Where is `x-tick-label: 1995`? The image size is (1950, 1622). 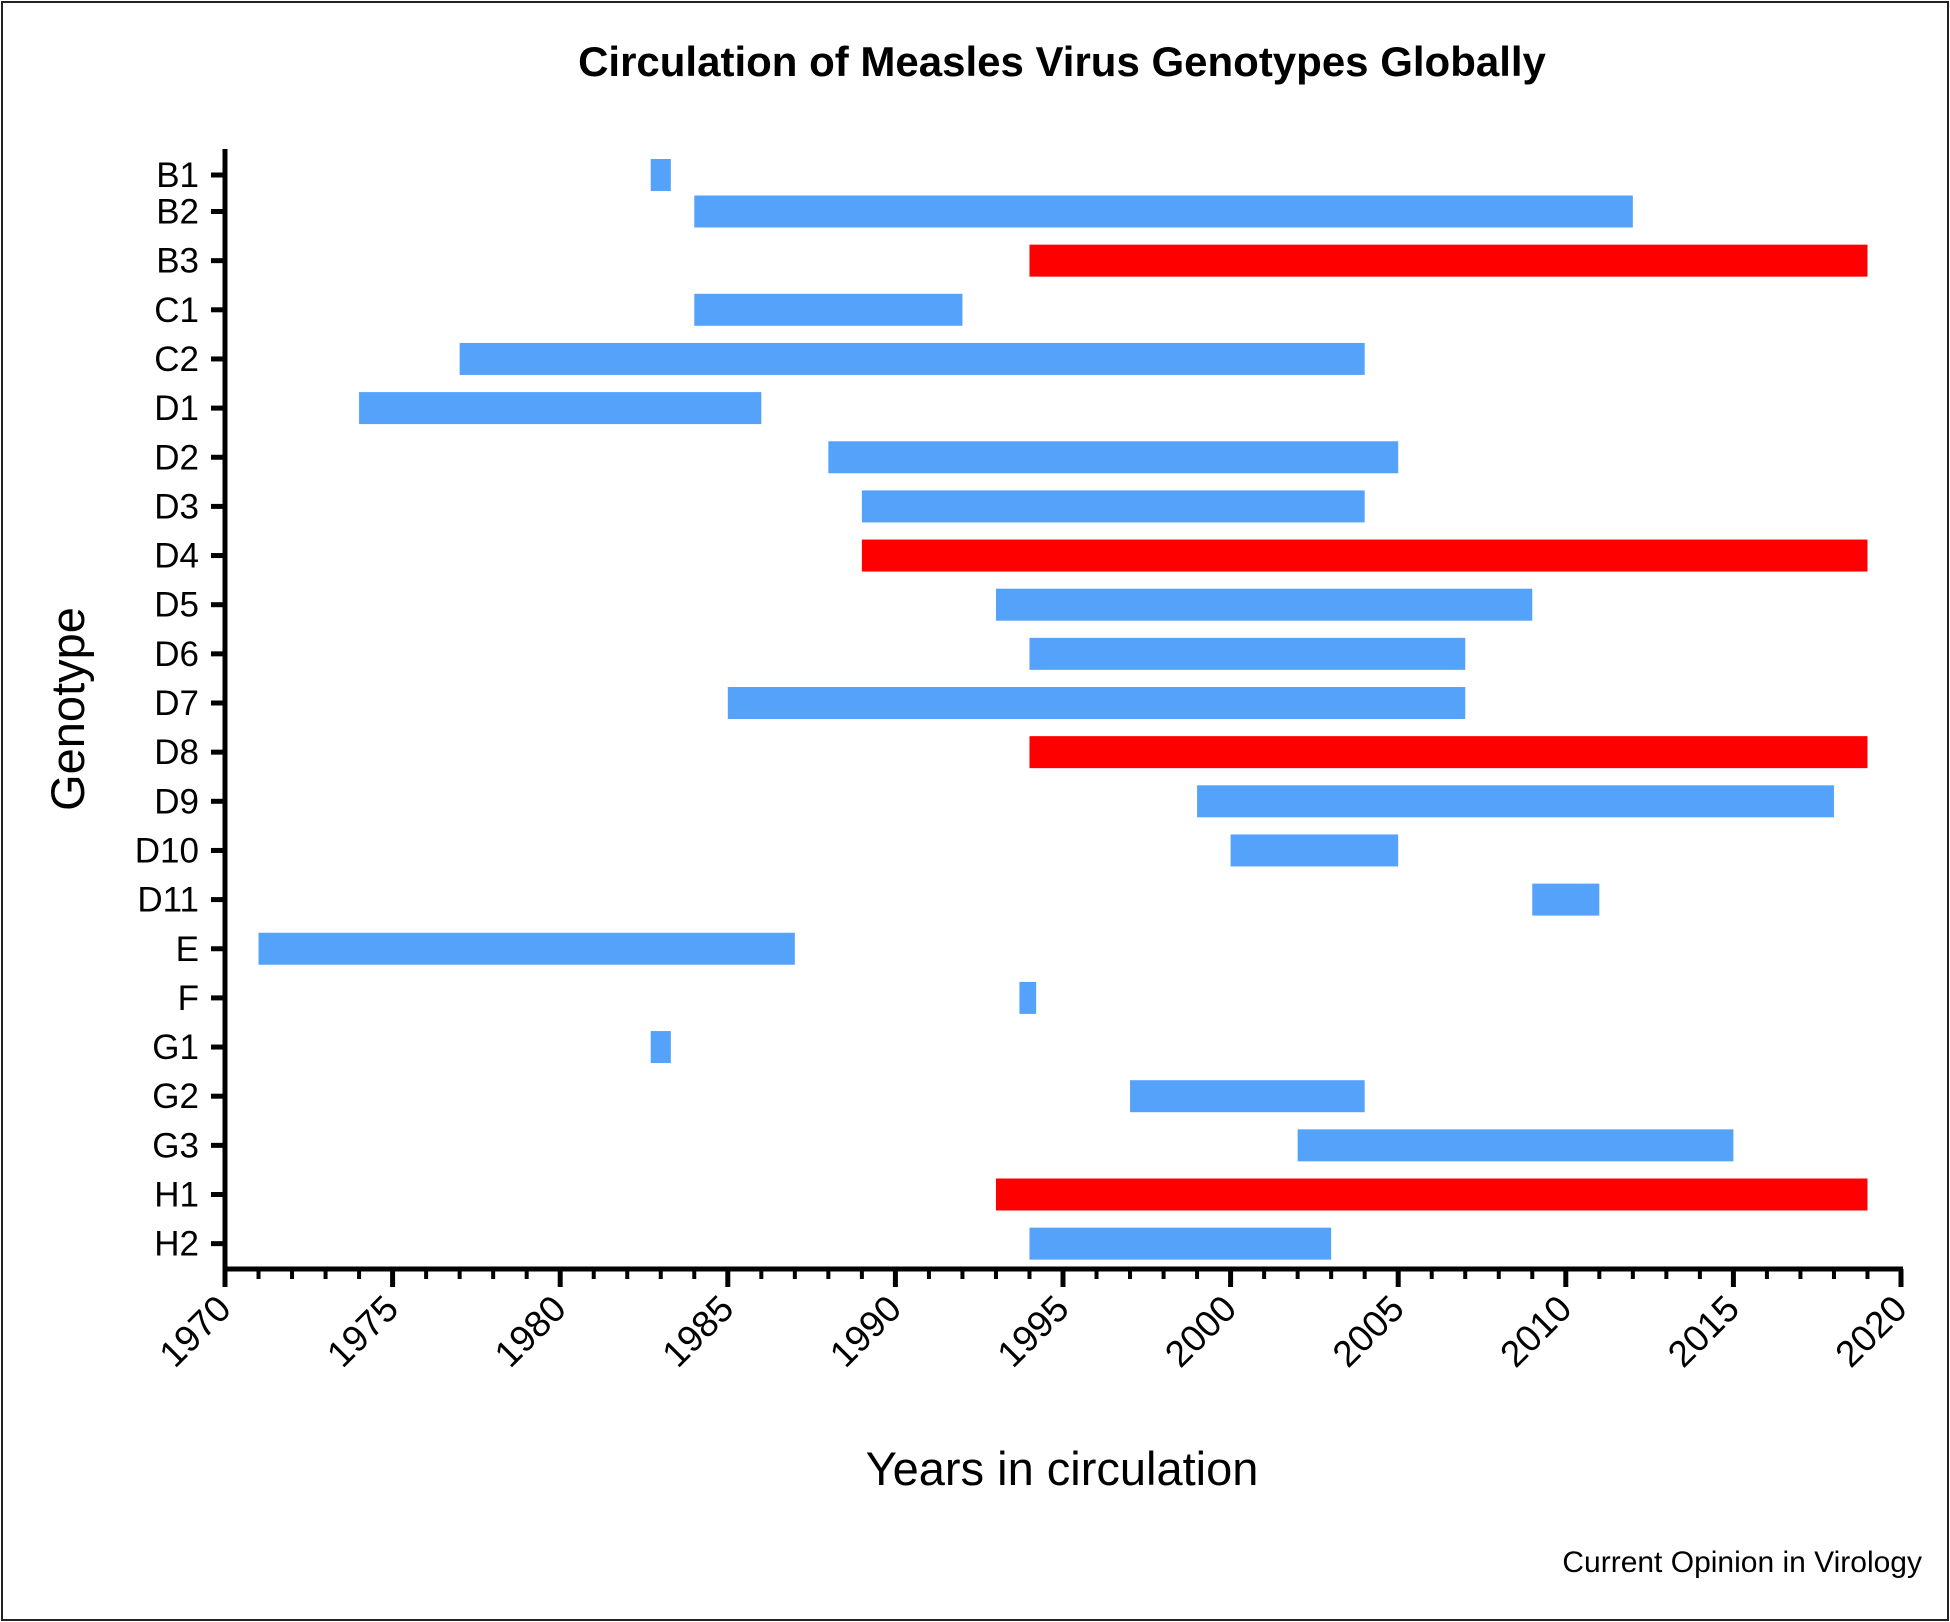
x-tick-label: 1995 is located at coordinates (1032, 1331).